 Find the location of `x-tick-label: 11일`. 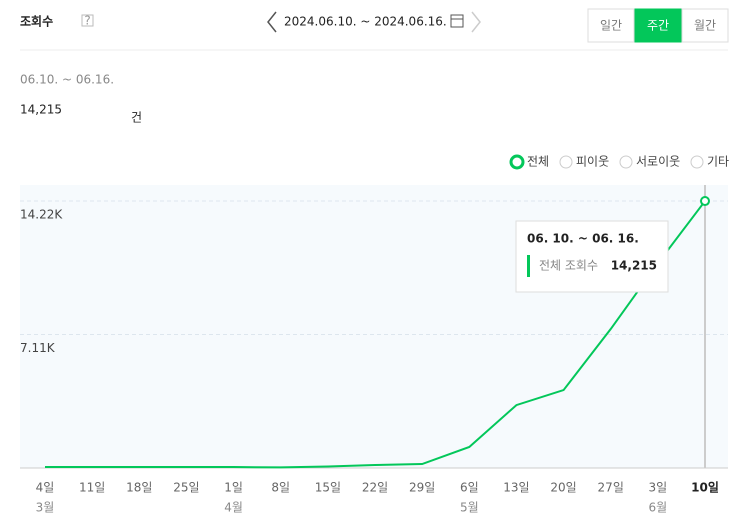

x-tick-label: 11일 is located at coordinates (92, 488).